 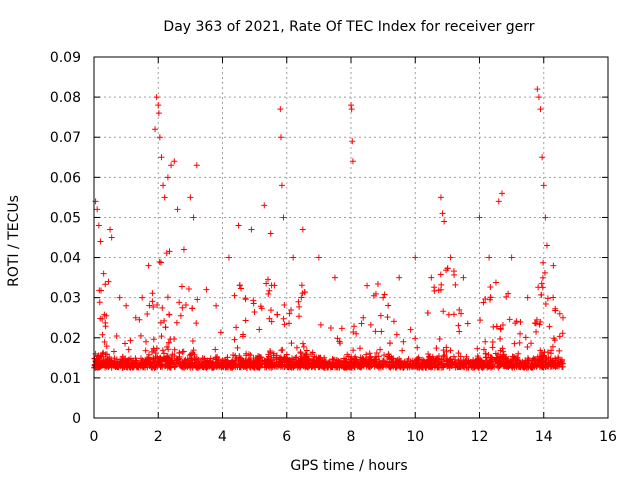 I want to click on y-tick-label: 0.08, so click(x=65, y=98).